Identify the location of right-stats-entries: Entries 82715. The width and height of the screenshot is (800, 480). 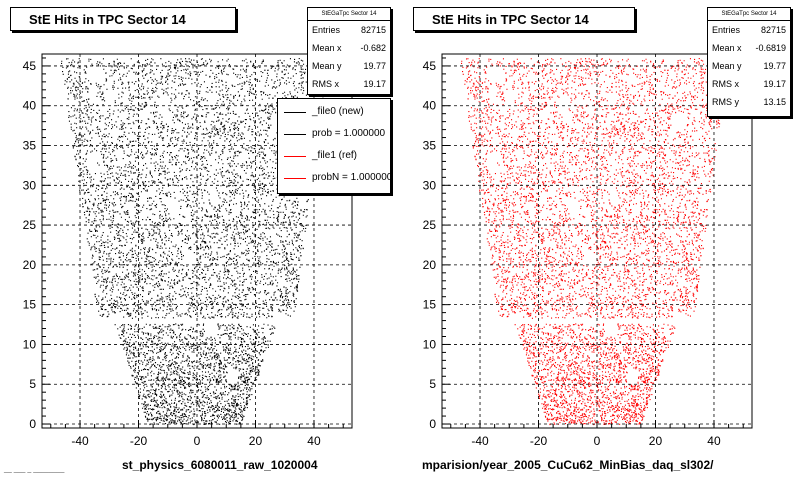
(749, 30).